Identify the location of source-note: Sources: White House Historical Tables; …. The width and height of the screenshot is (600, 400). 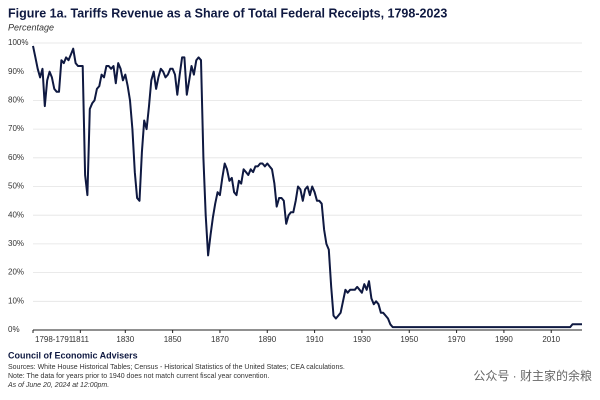
(176, 367).